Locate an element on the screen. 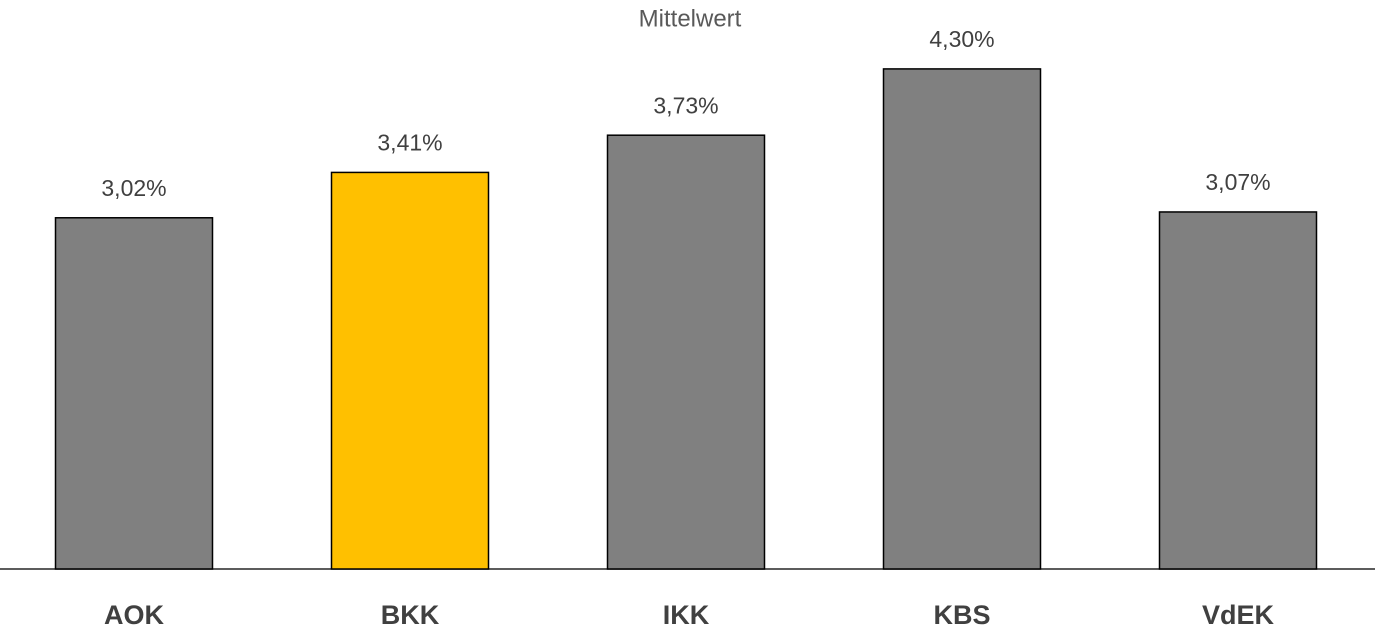  data-label: 3,41% is located at coordinates (409, 142).